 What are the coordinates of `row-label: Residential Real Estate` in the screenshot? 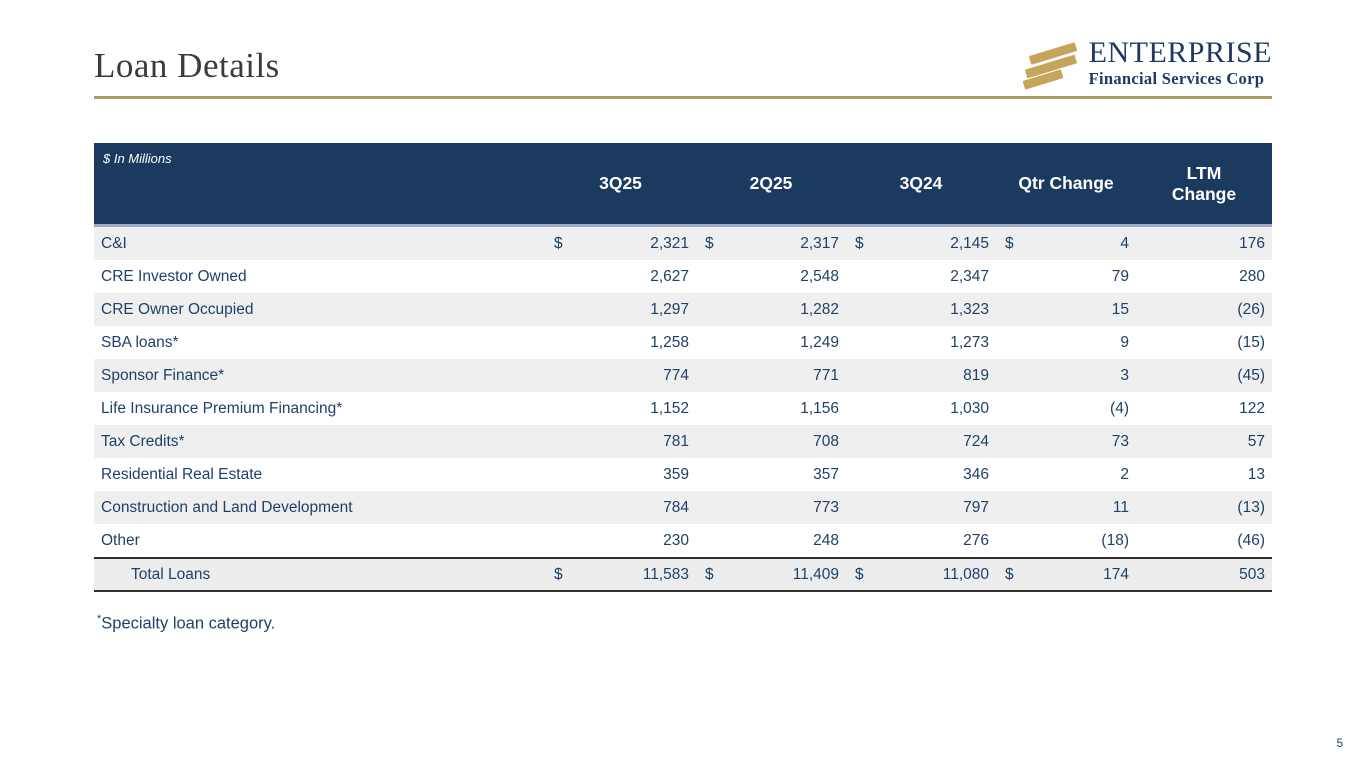 It's located at (182, 474).